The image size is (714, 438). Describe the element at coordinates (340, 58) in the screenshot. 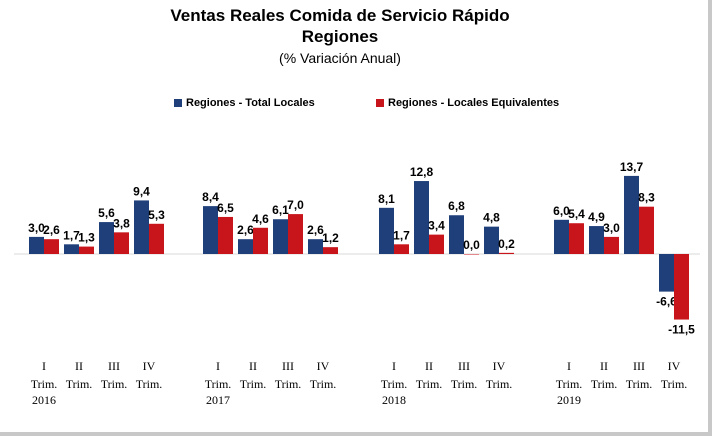

I see `chart-unit-label: (% Variación Anual)` at that location.